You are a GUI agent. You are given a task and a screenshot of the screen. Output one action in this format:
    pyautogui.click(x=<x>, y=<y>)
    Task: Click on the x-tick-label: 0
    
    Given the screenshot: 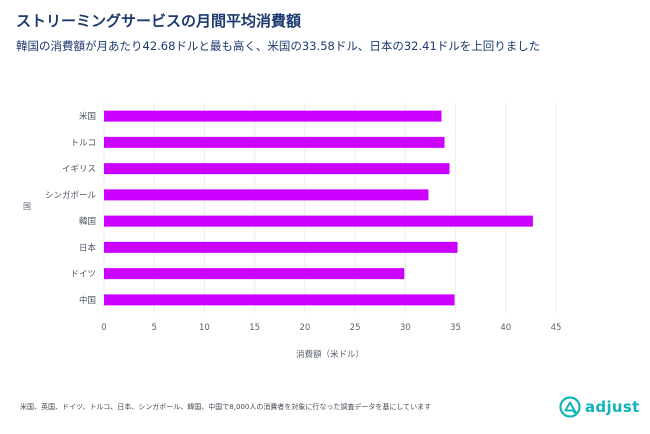 What is the action you would take?
    pyautogui.click(x=103, y=328)
    